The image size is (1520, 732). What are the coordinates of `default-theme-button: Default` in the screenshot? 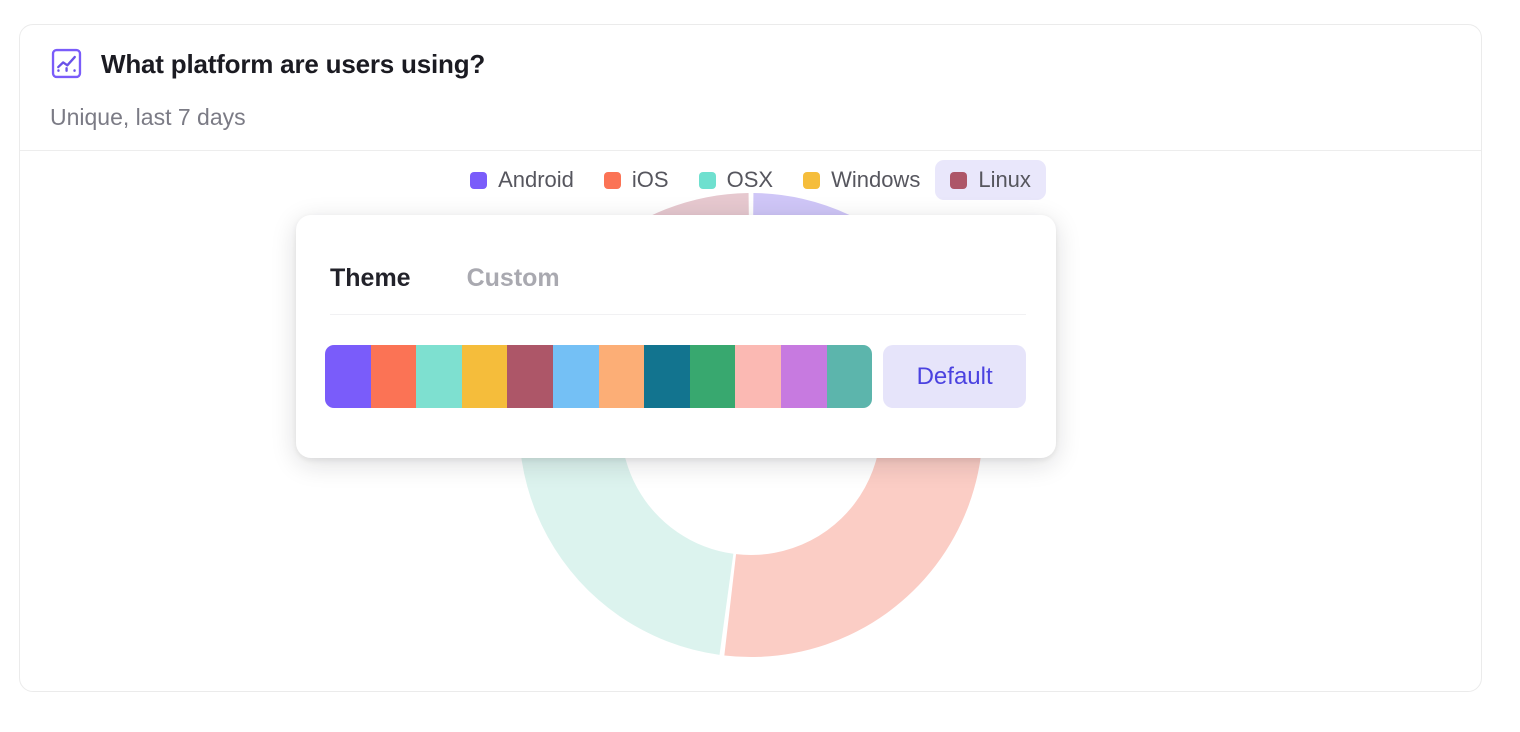 It's located at (955, 376).